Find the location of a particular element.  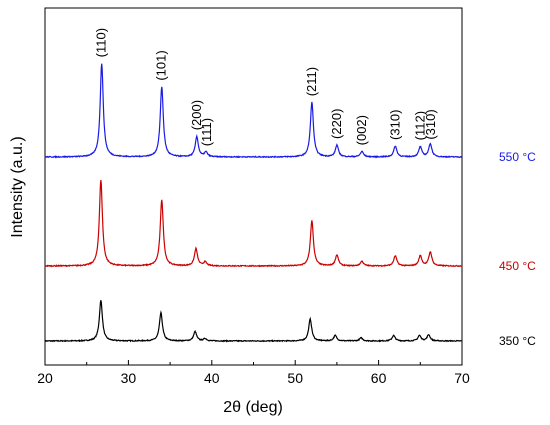

x-axis-label: 2θ (deg) is located at coordinates (253, 407).